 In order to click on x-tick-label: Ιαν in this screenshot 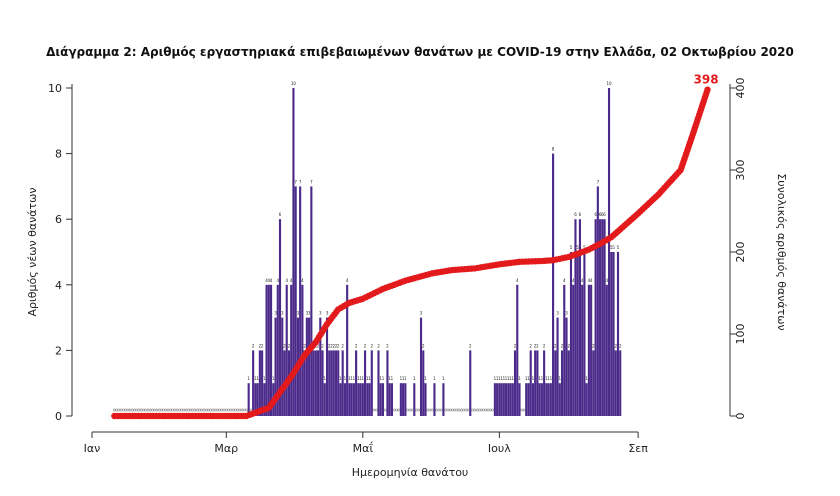, I will do `click(92, 448)`.